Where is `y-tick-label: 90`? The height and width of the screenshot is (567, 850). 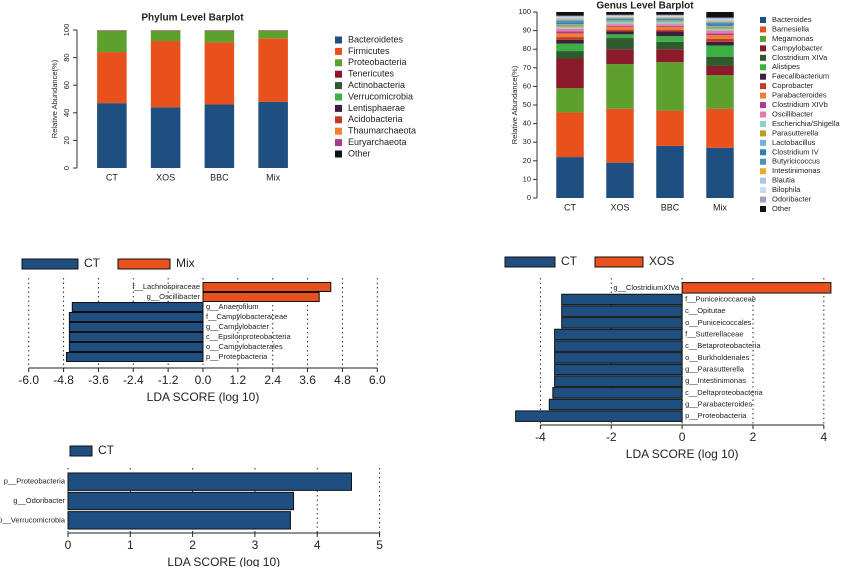
y-tick-label: 90 is located at coordinates (527, 30).